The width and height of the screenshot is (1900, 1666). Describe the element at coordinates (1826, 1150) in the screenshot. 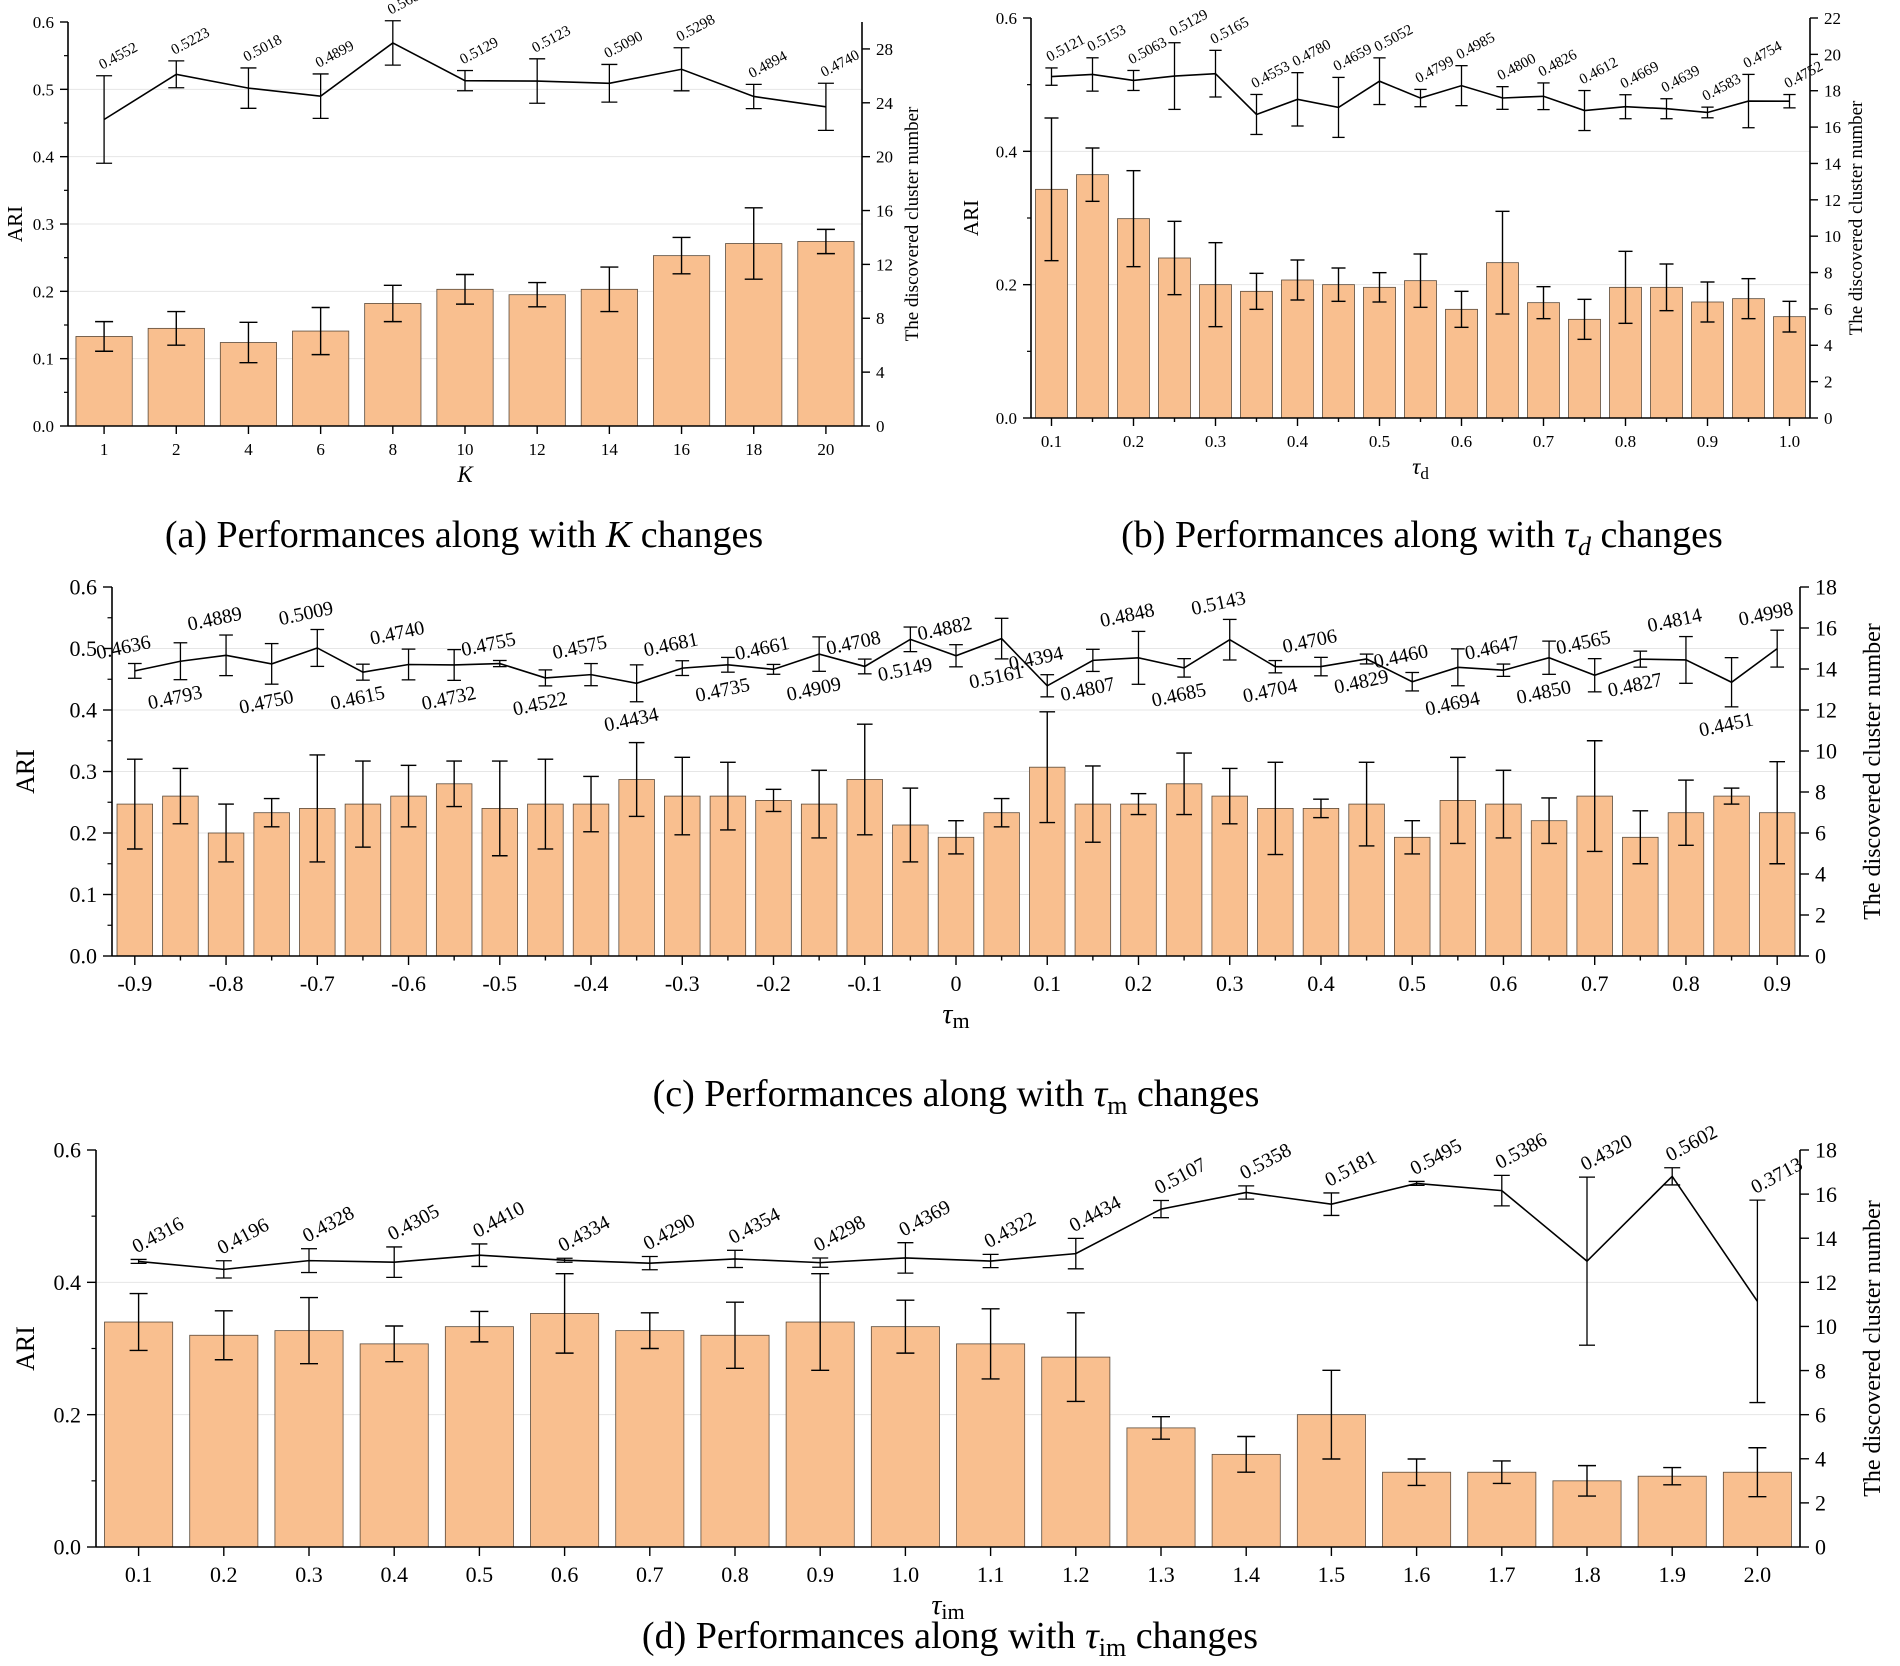

I see `y2-tick-label: 18` at that location.